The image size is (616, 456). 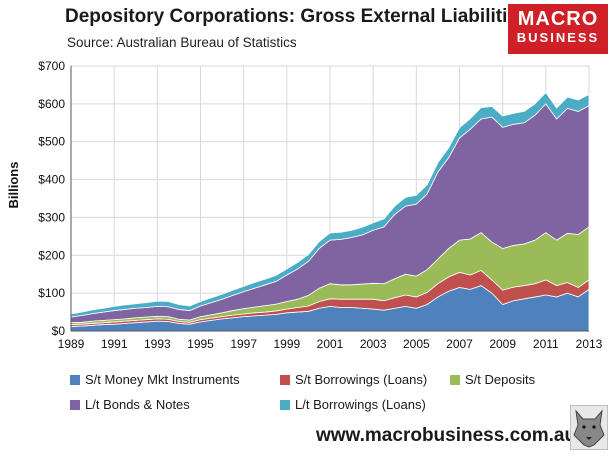 What do you see at coordinates (51, 293) in the screenshot?
I see `y-tick-label: $100` at bounding box center [51, 293].